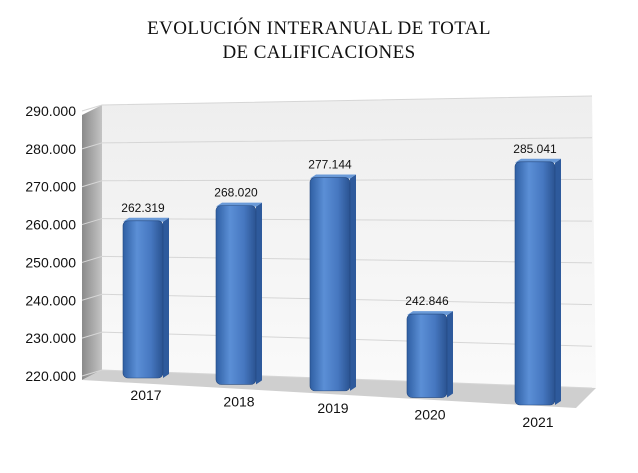 The height and width of the screenshot is (473, 638). I want to click on side-wall, so click(92, 242).